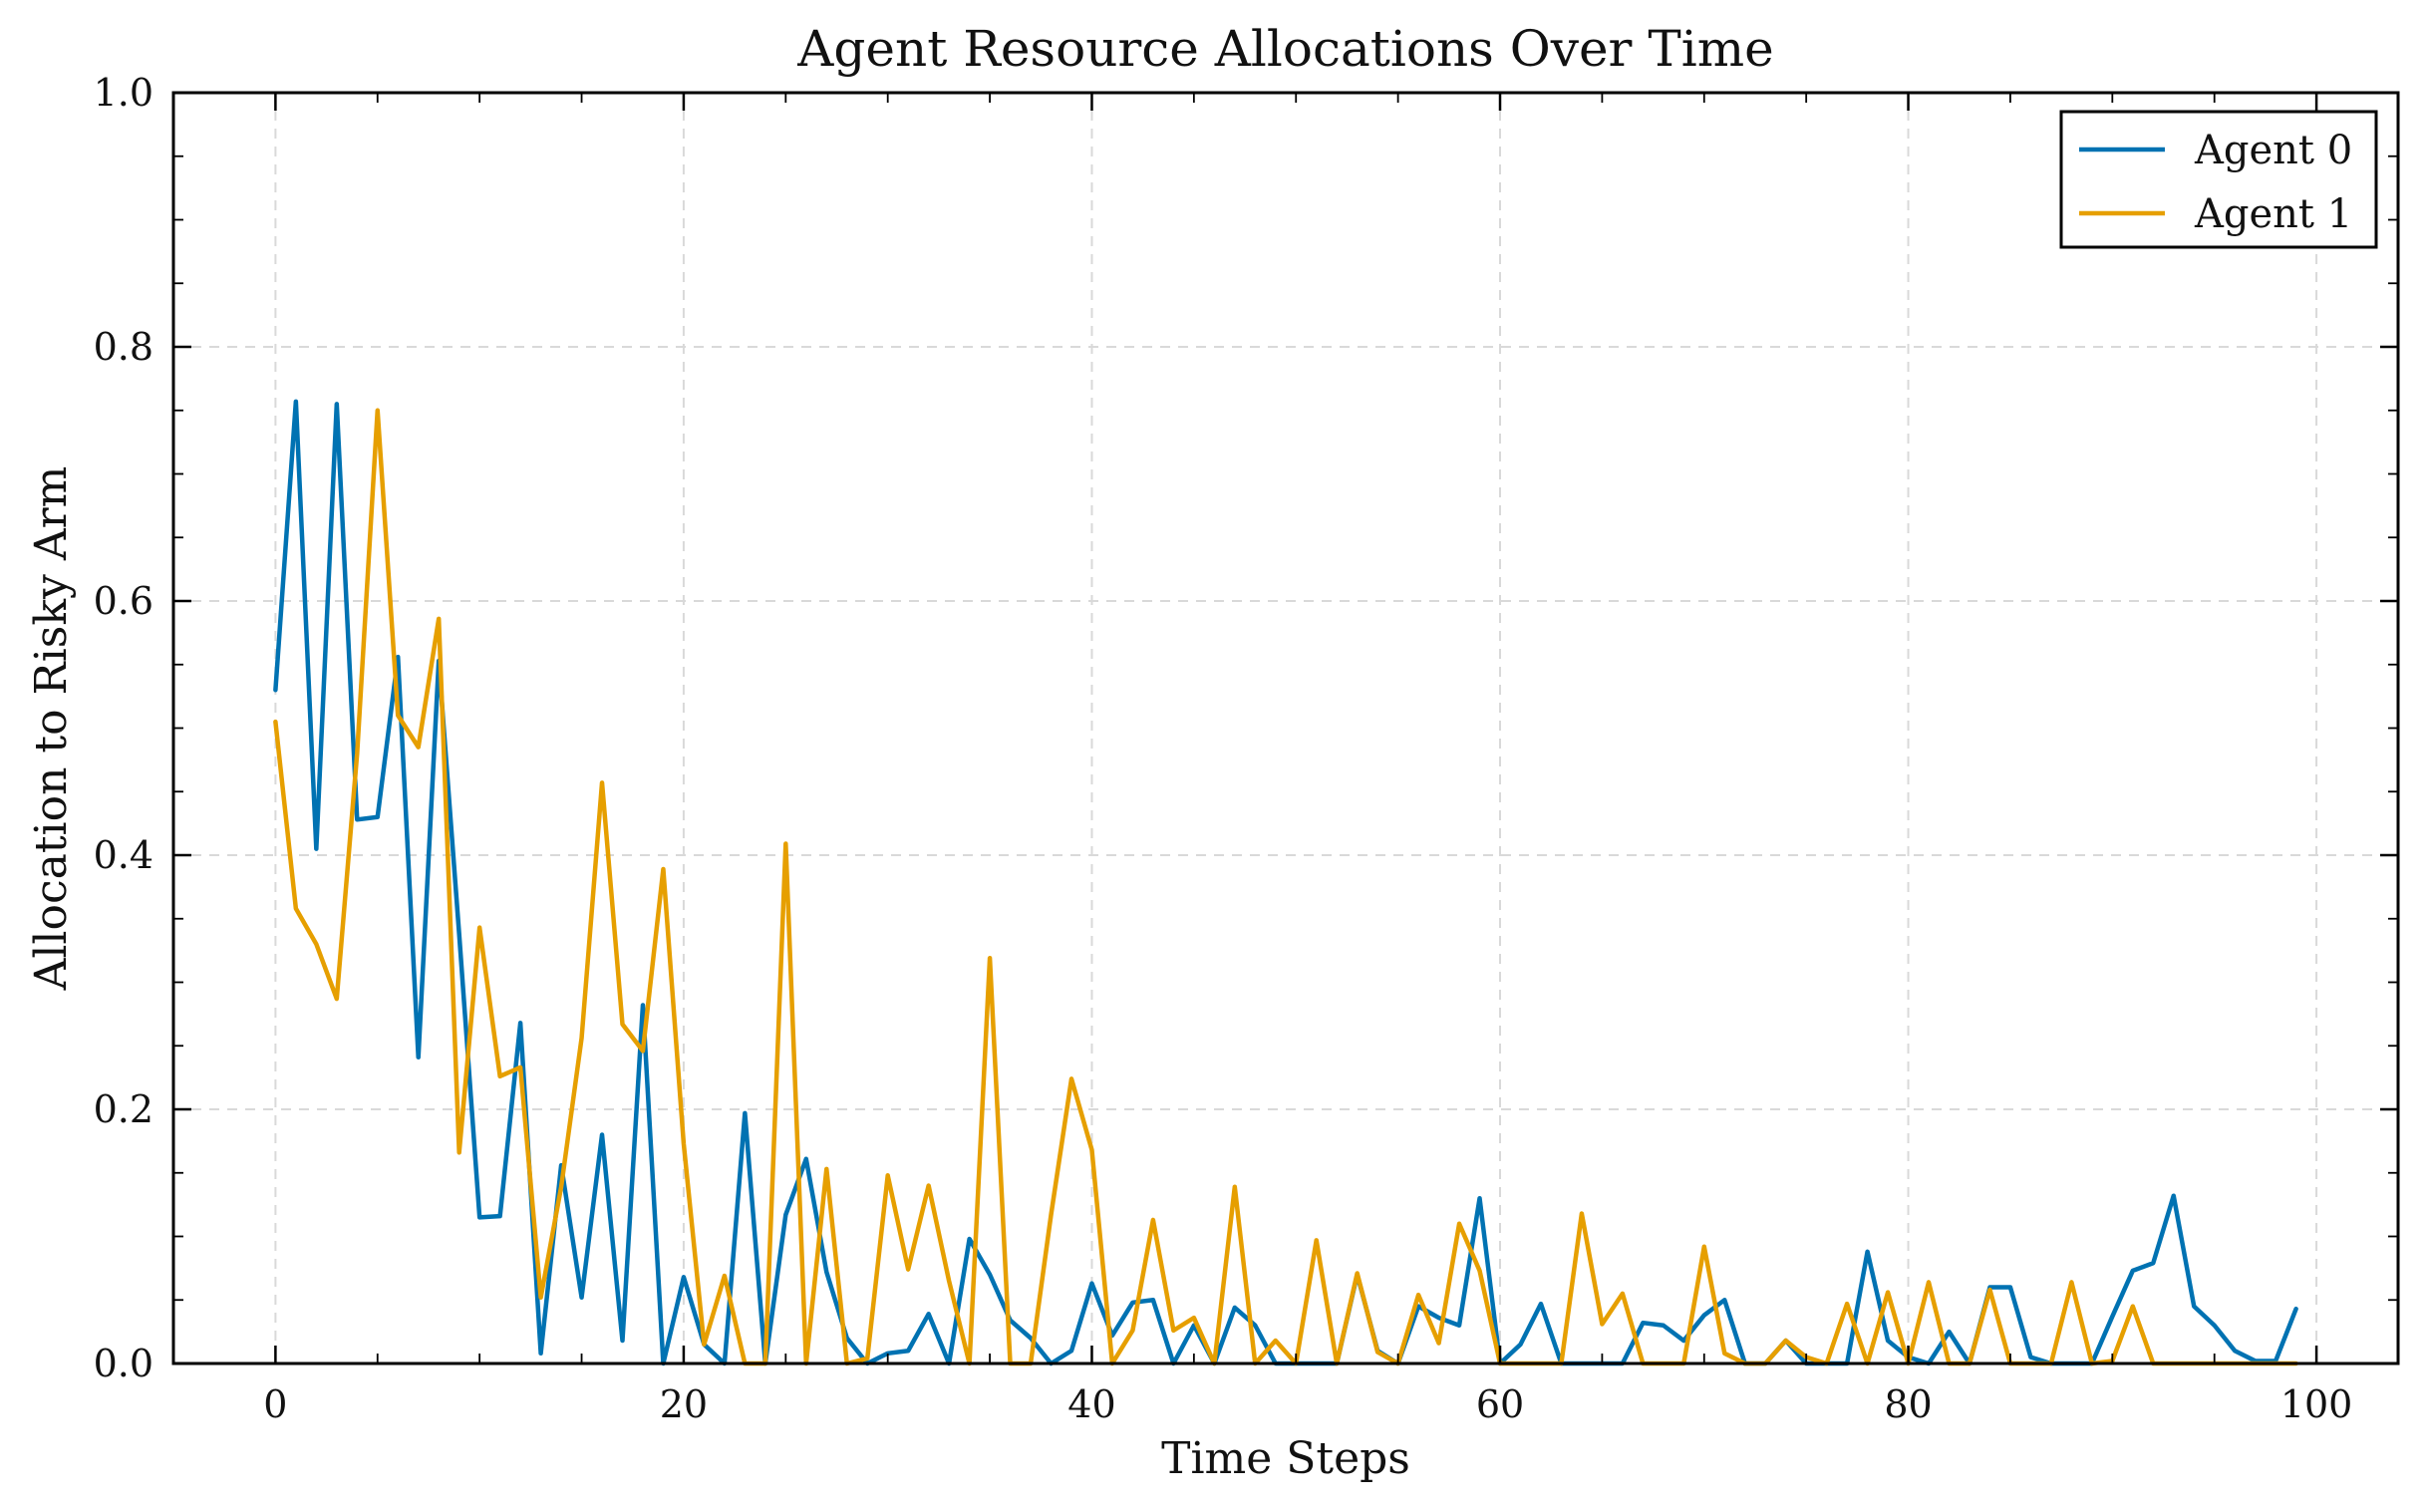 The height and width of the screenshot is (1512, 2426). Describe the element at coordinates (124, 1364) in the screenshot. I see `y-tick-label: 0.0` at that location.